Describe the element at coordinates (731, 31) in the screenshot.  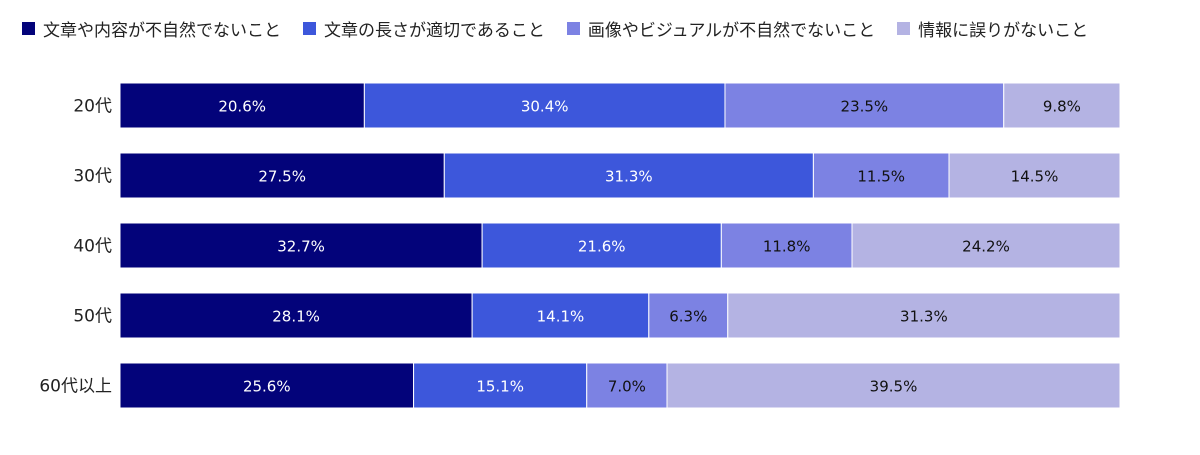
I see `legend-label: 画像やビジュアルが不自然でないこと` at that location.